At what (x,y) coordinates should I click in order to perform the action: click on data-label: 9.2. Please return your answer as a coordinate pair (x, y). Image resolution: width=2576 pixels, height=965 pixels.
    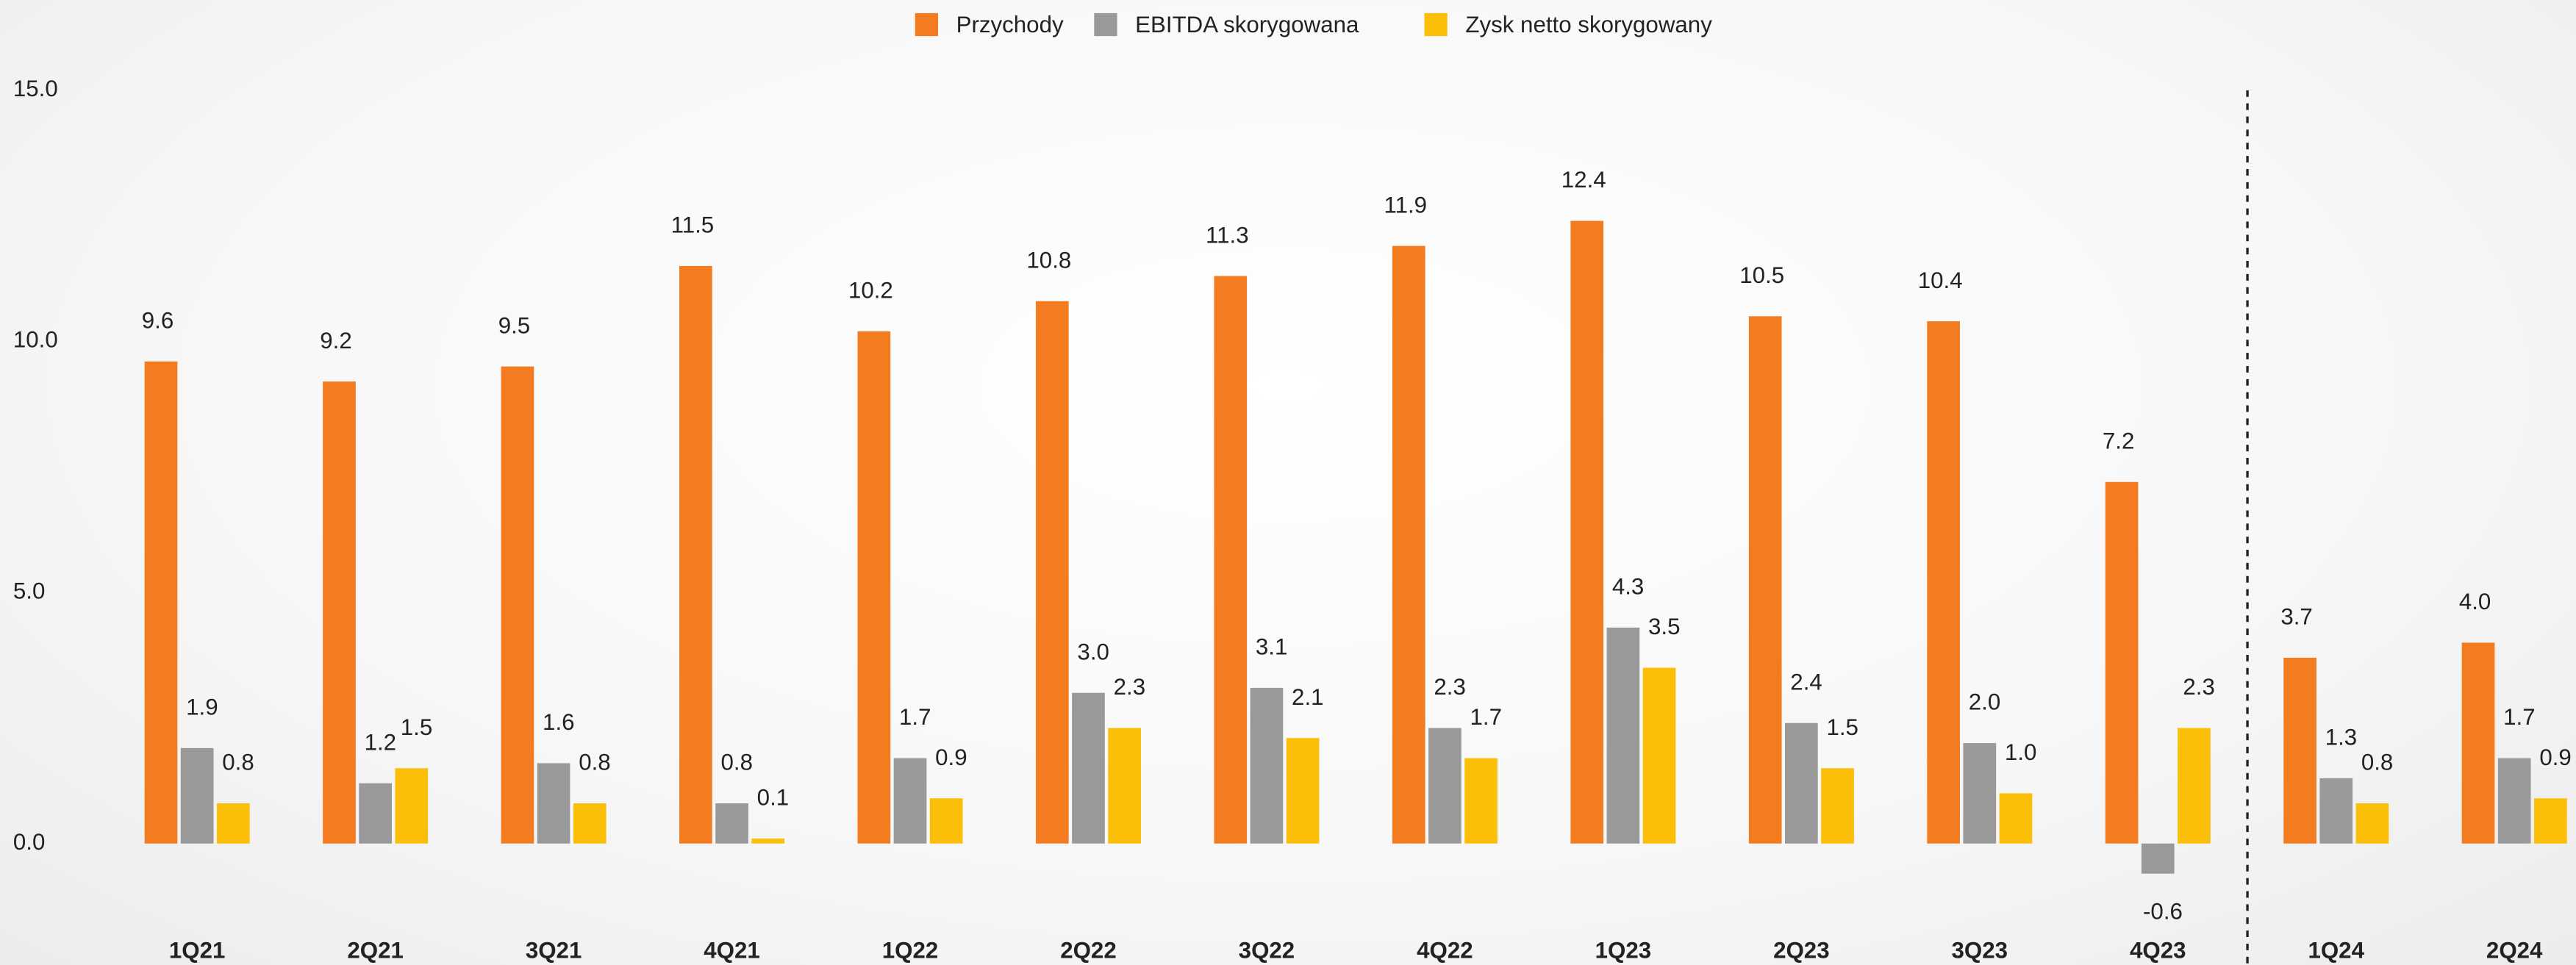
    Looking at the image, I should click on (335, 341).